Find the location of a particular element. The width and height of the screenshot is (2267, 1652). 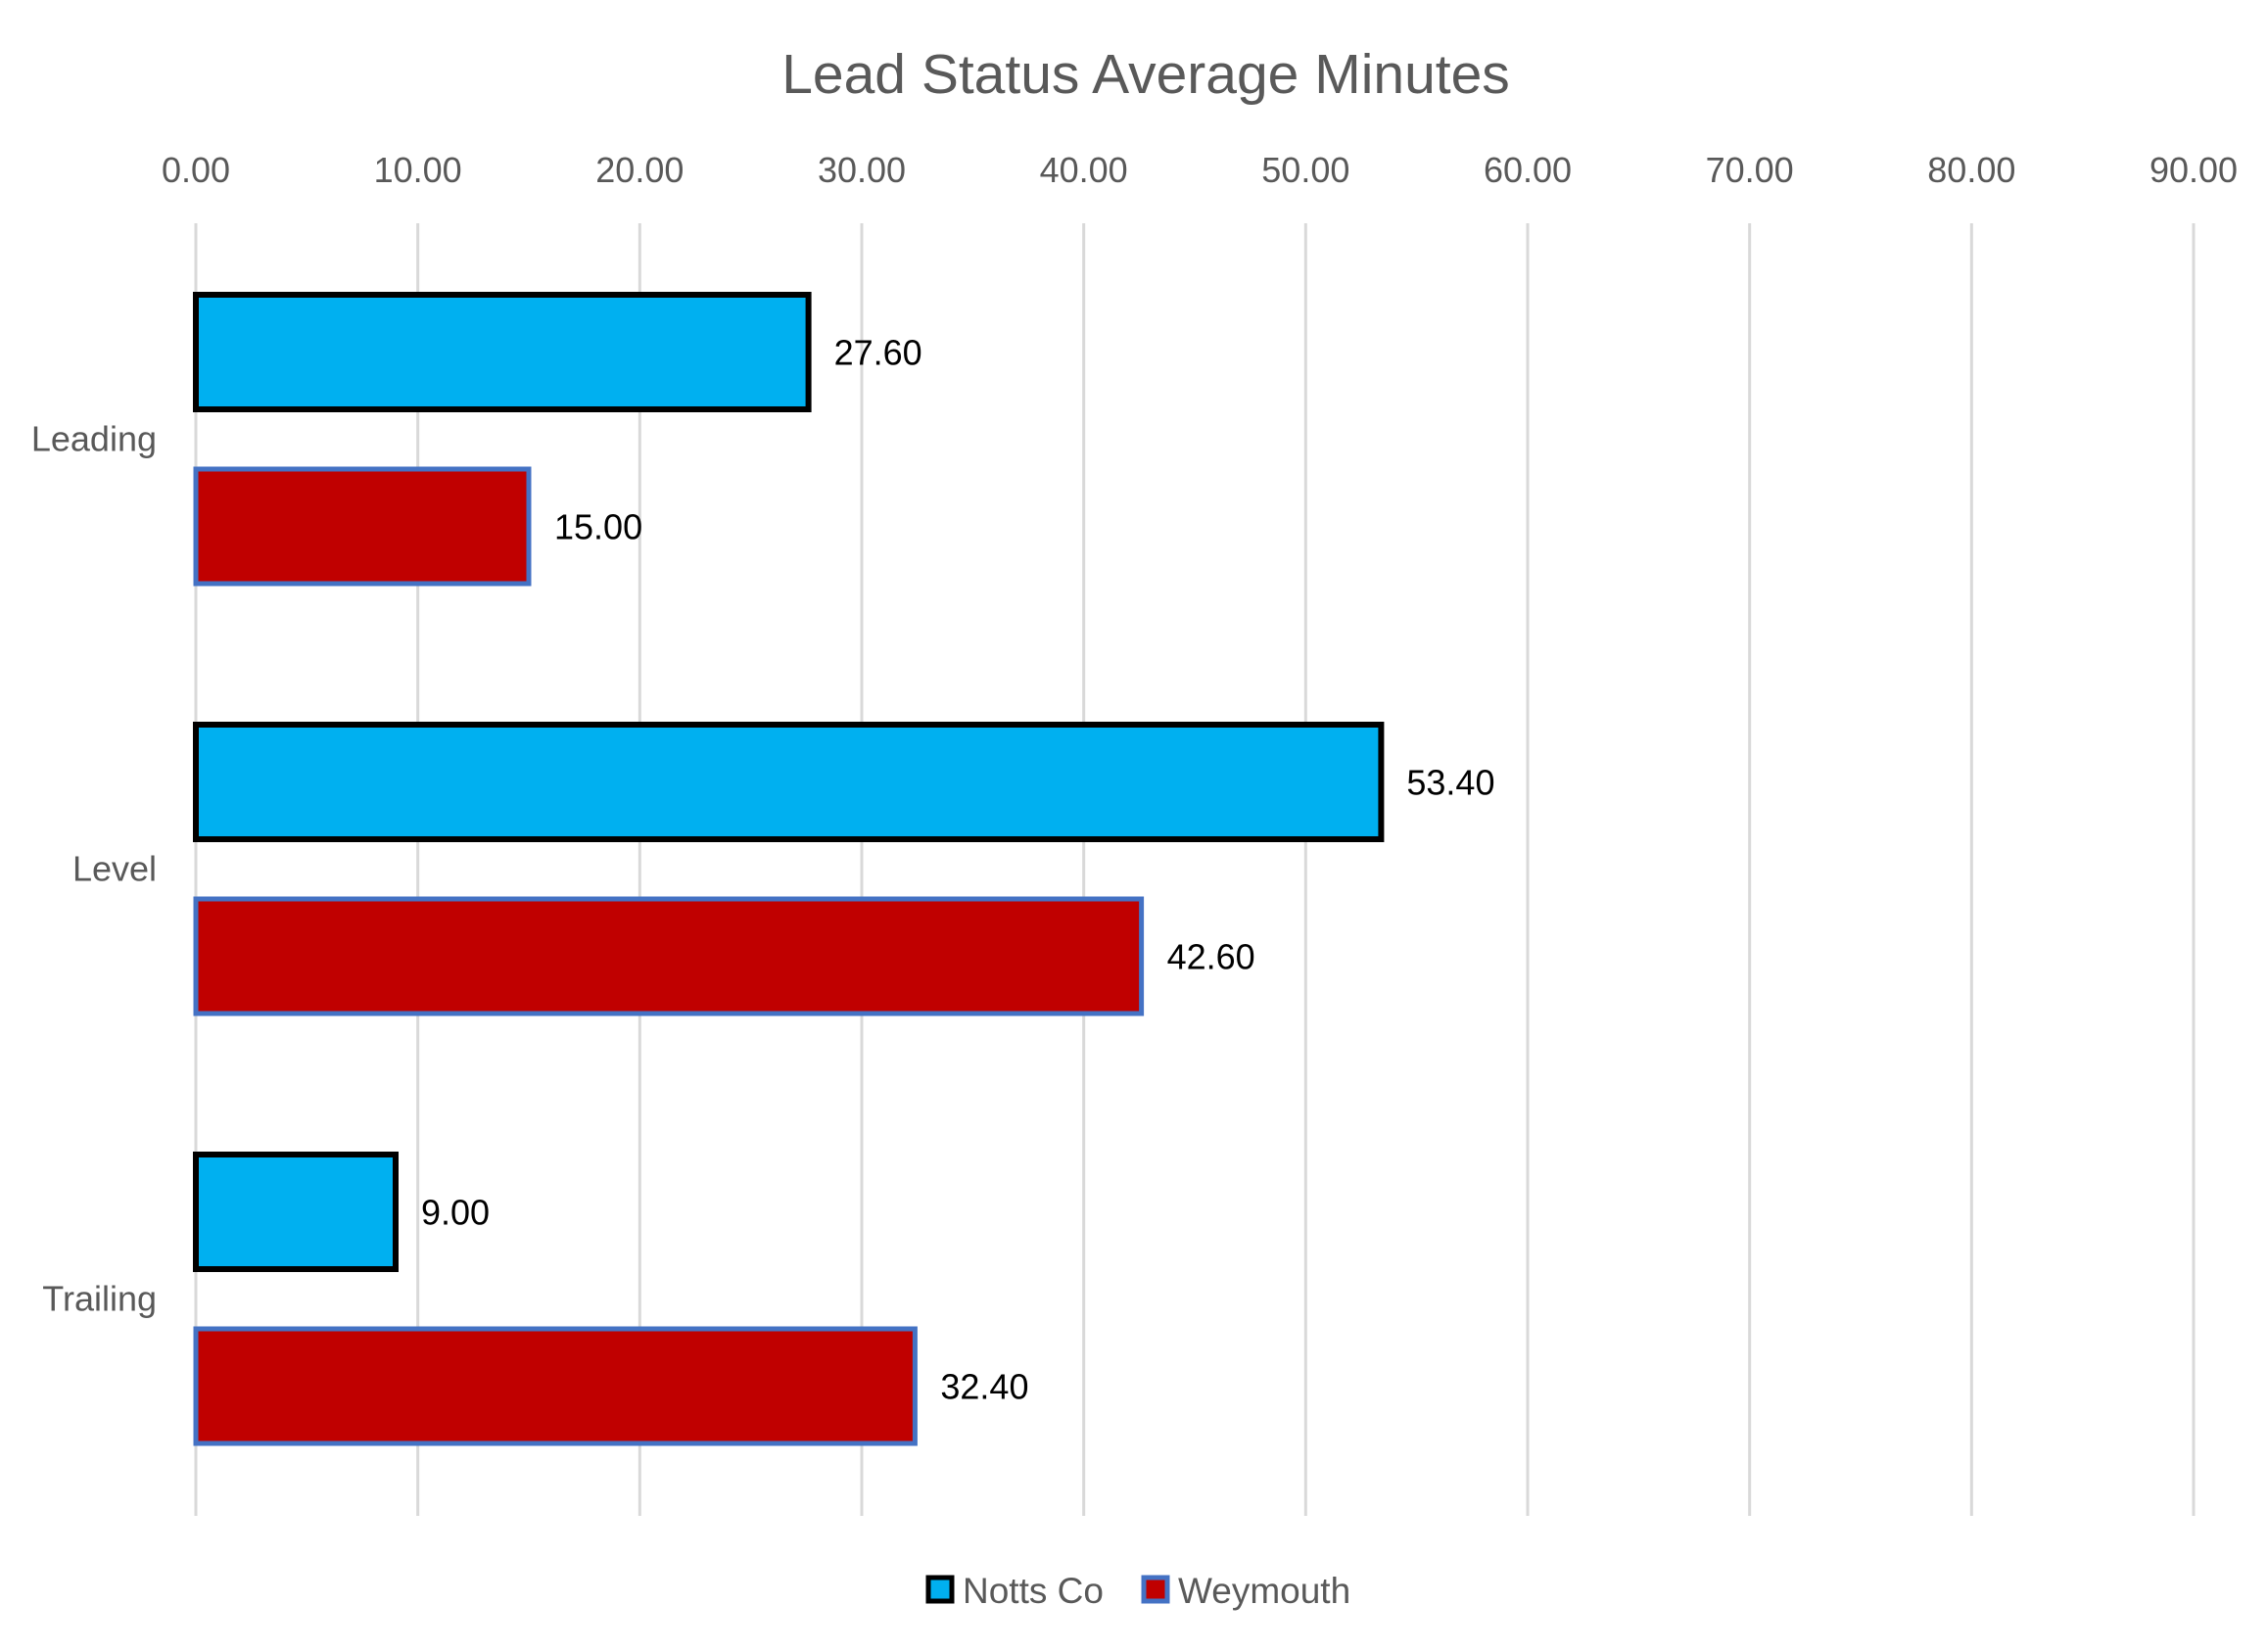

category-labels: Leading Level Trailing is located at coordinates (94, 869).